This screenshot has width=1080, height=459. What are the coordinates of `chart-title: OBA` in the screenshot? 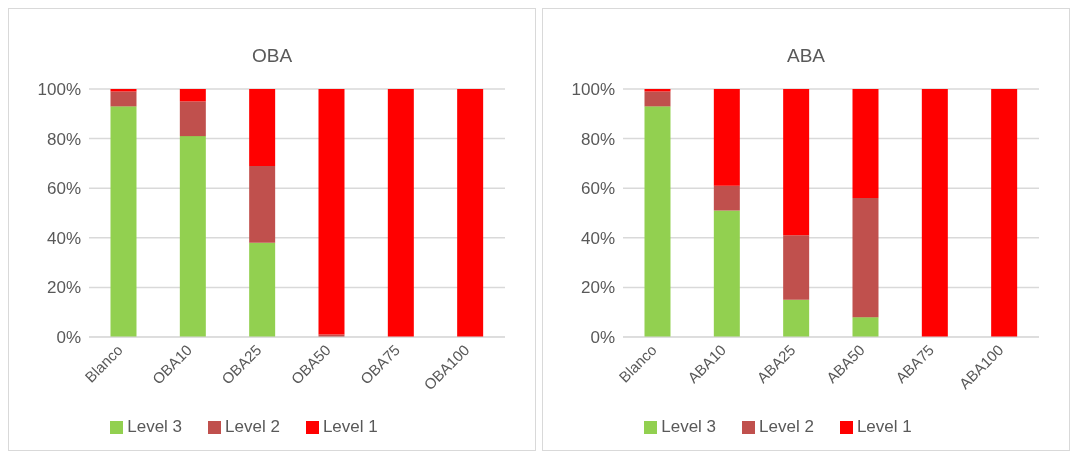 It's located at (272, 56).